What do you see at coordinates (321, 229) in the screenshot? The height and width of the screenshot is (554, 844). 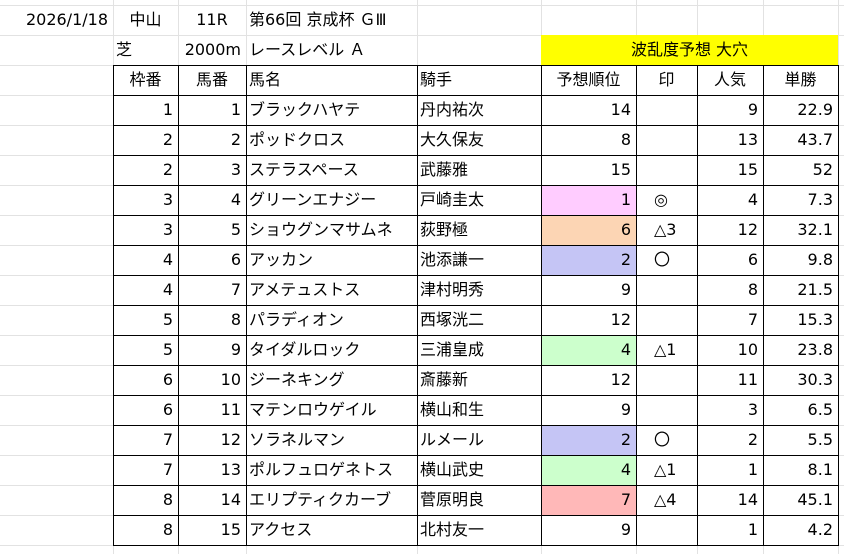 I see `horse-name-cell: ショウグンマサムネ` at bounding box center [321, 229].